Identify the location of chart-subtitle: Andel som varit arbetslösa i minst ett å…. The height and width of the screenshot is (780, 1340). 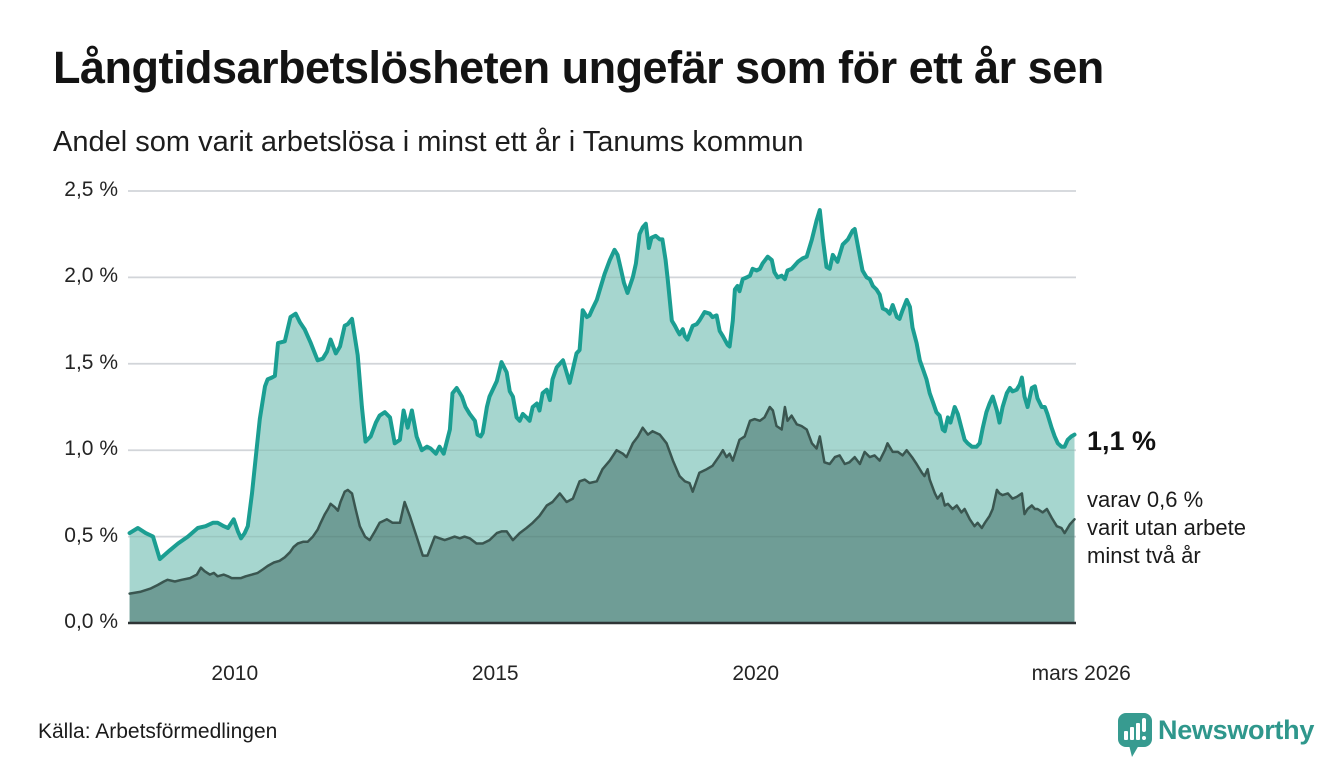
(428, 142).